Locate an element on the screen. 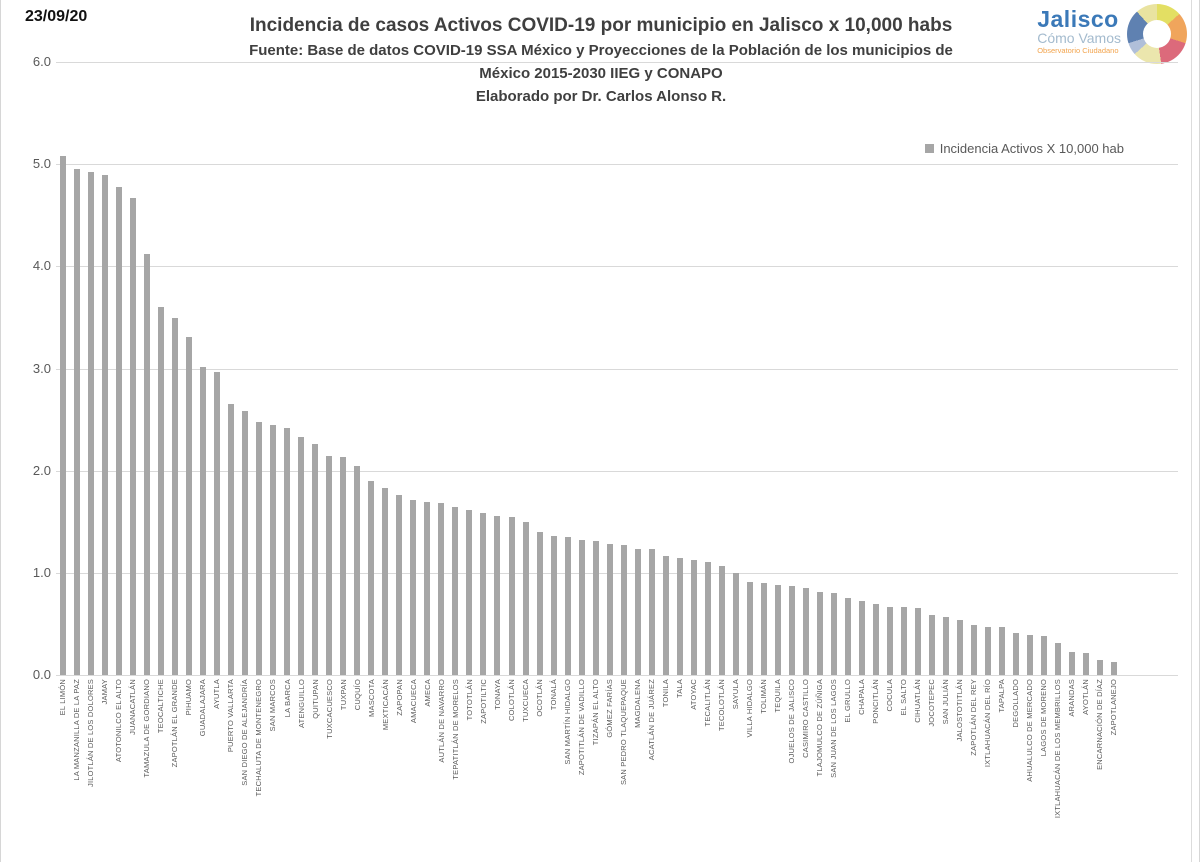 The image size is (1200, 862). x-axis-label: SAN PEDRO TLAQUEPAQUE is located at coordinates (623, 732).